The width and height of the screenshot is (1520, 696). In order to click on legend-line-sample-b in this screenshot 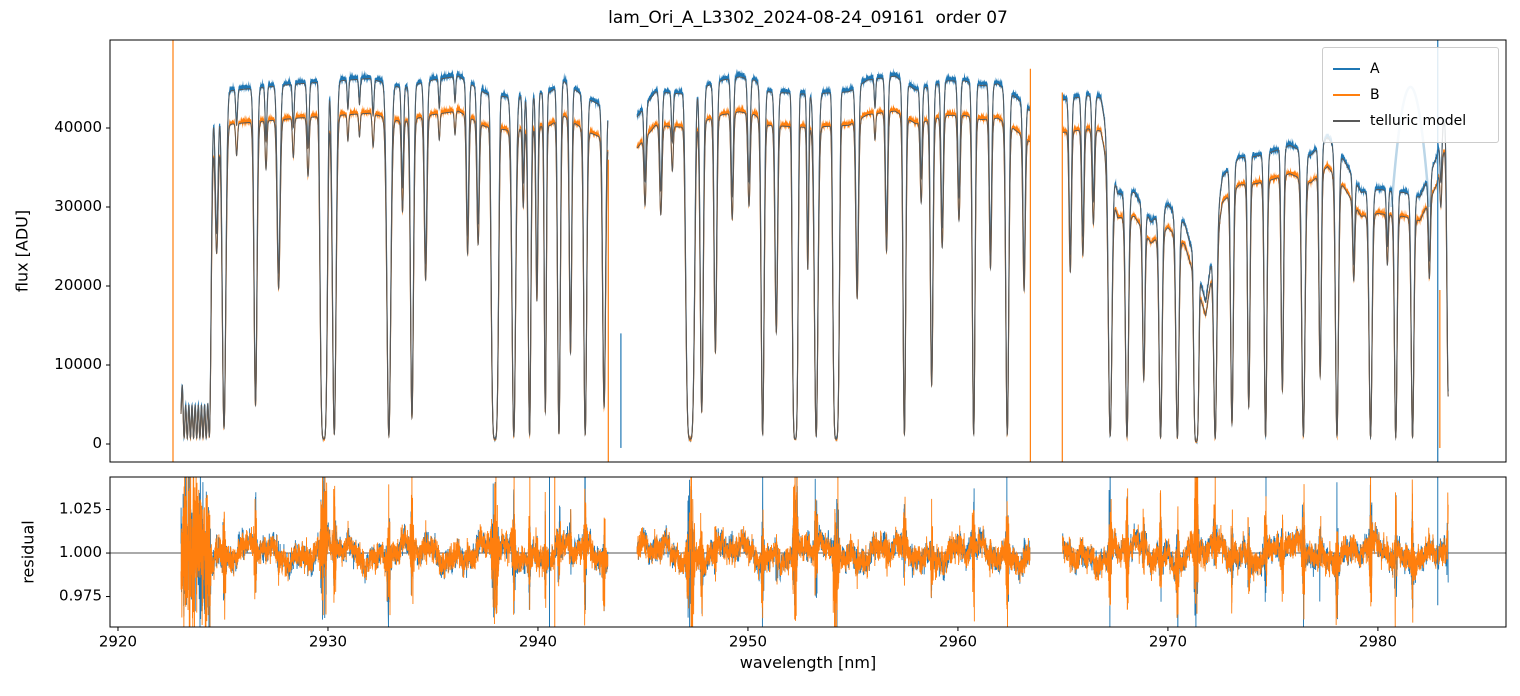, I will do `click(1346, 95)`.